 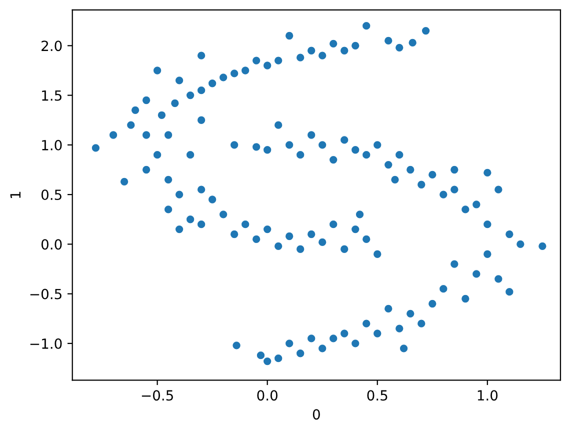 What do you see at coordinates (46, 343) in the screenshot?
I see `y-tick-label: −1.0` at bounding box center [46, 343].